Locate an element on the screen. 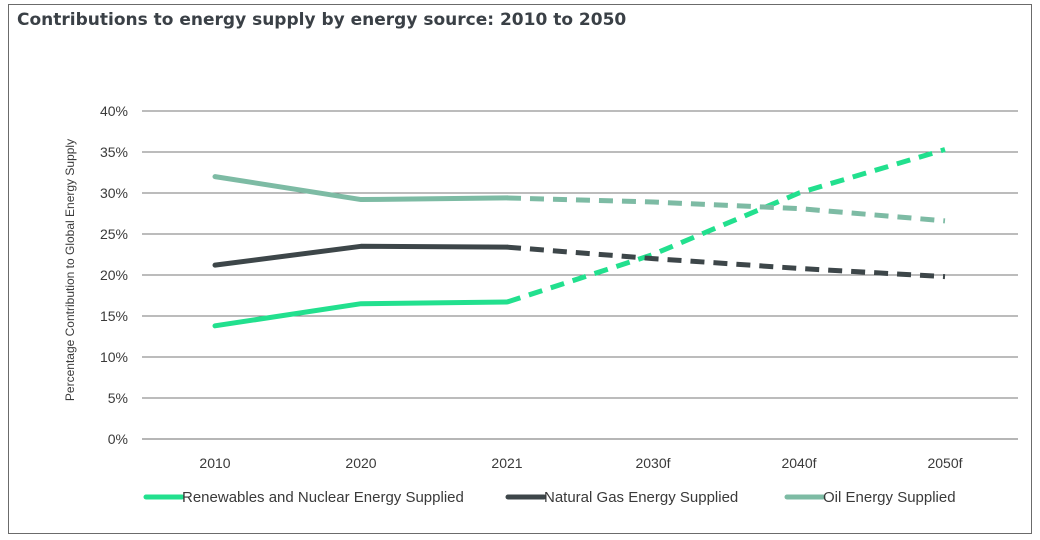 The height and width of the screenshot is (540, 1040). x-tick-label: 2020 is located at coordinates (360, 463).